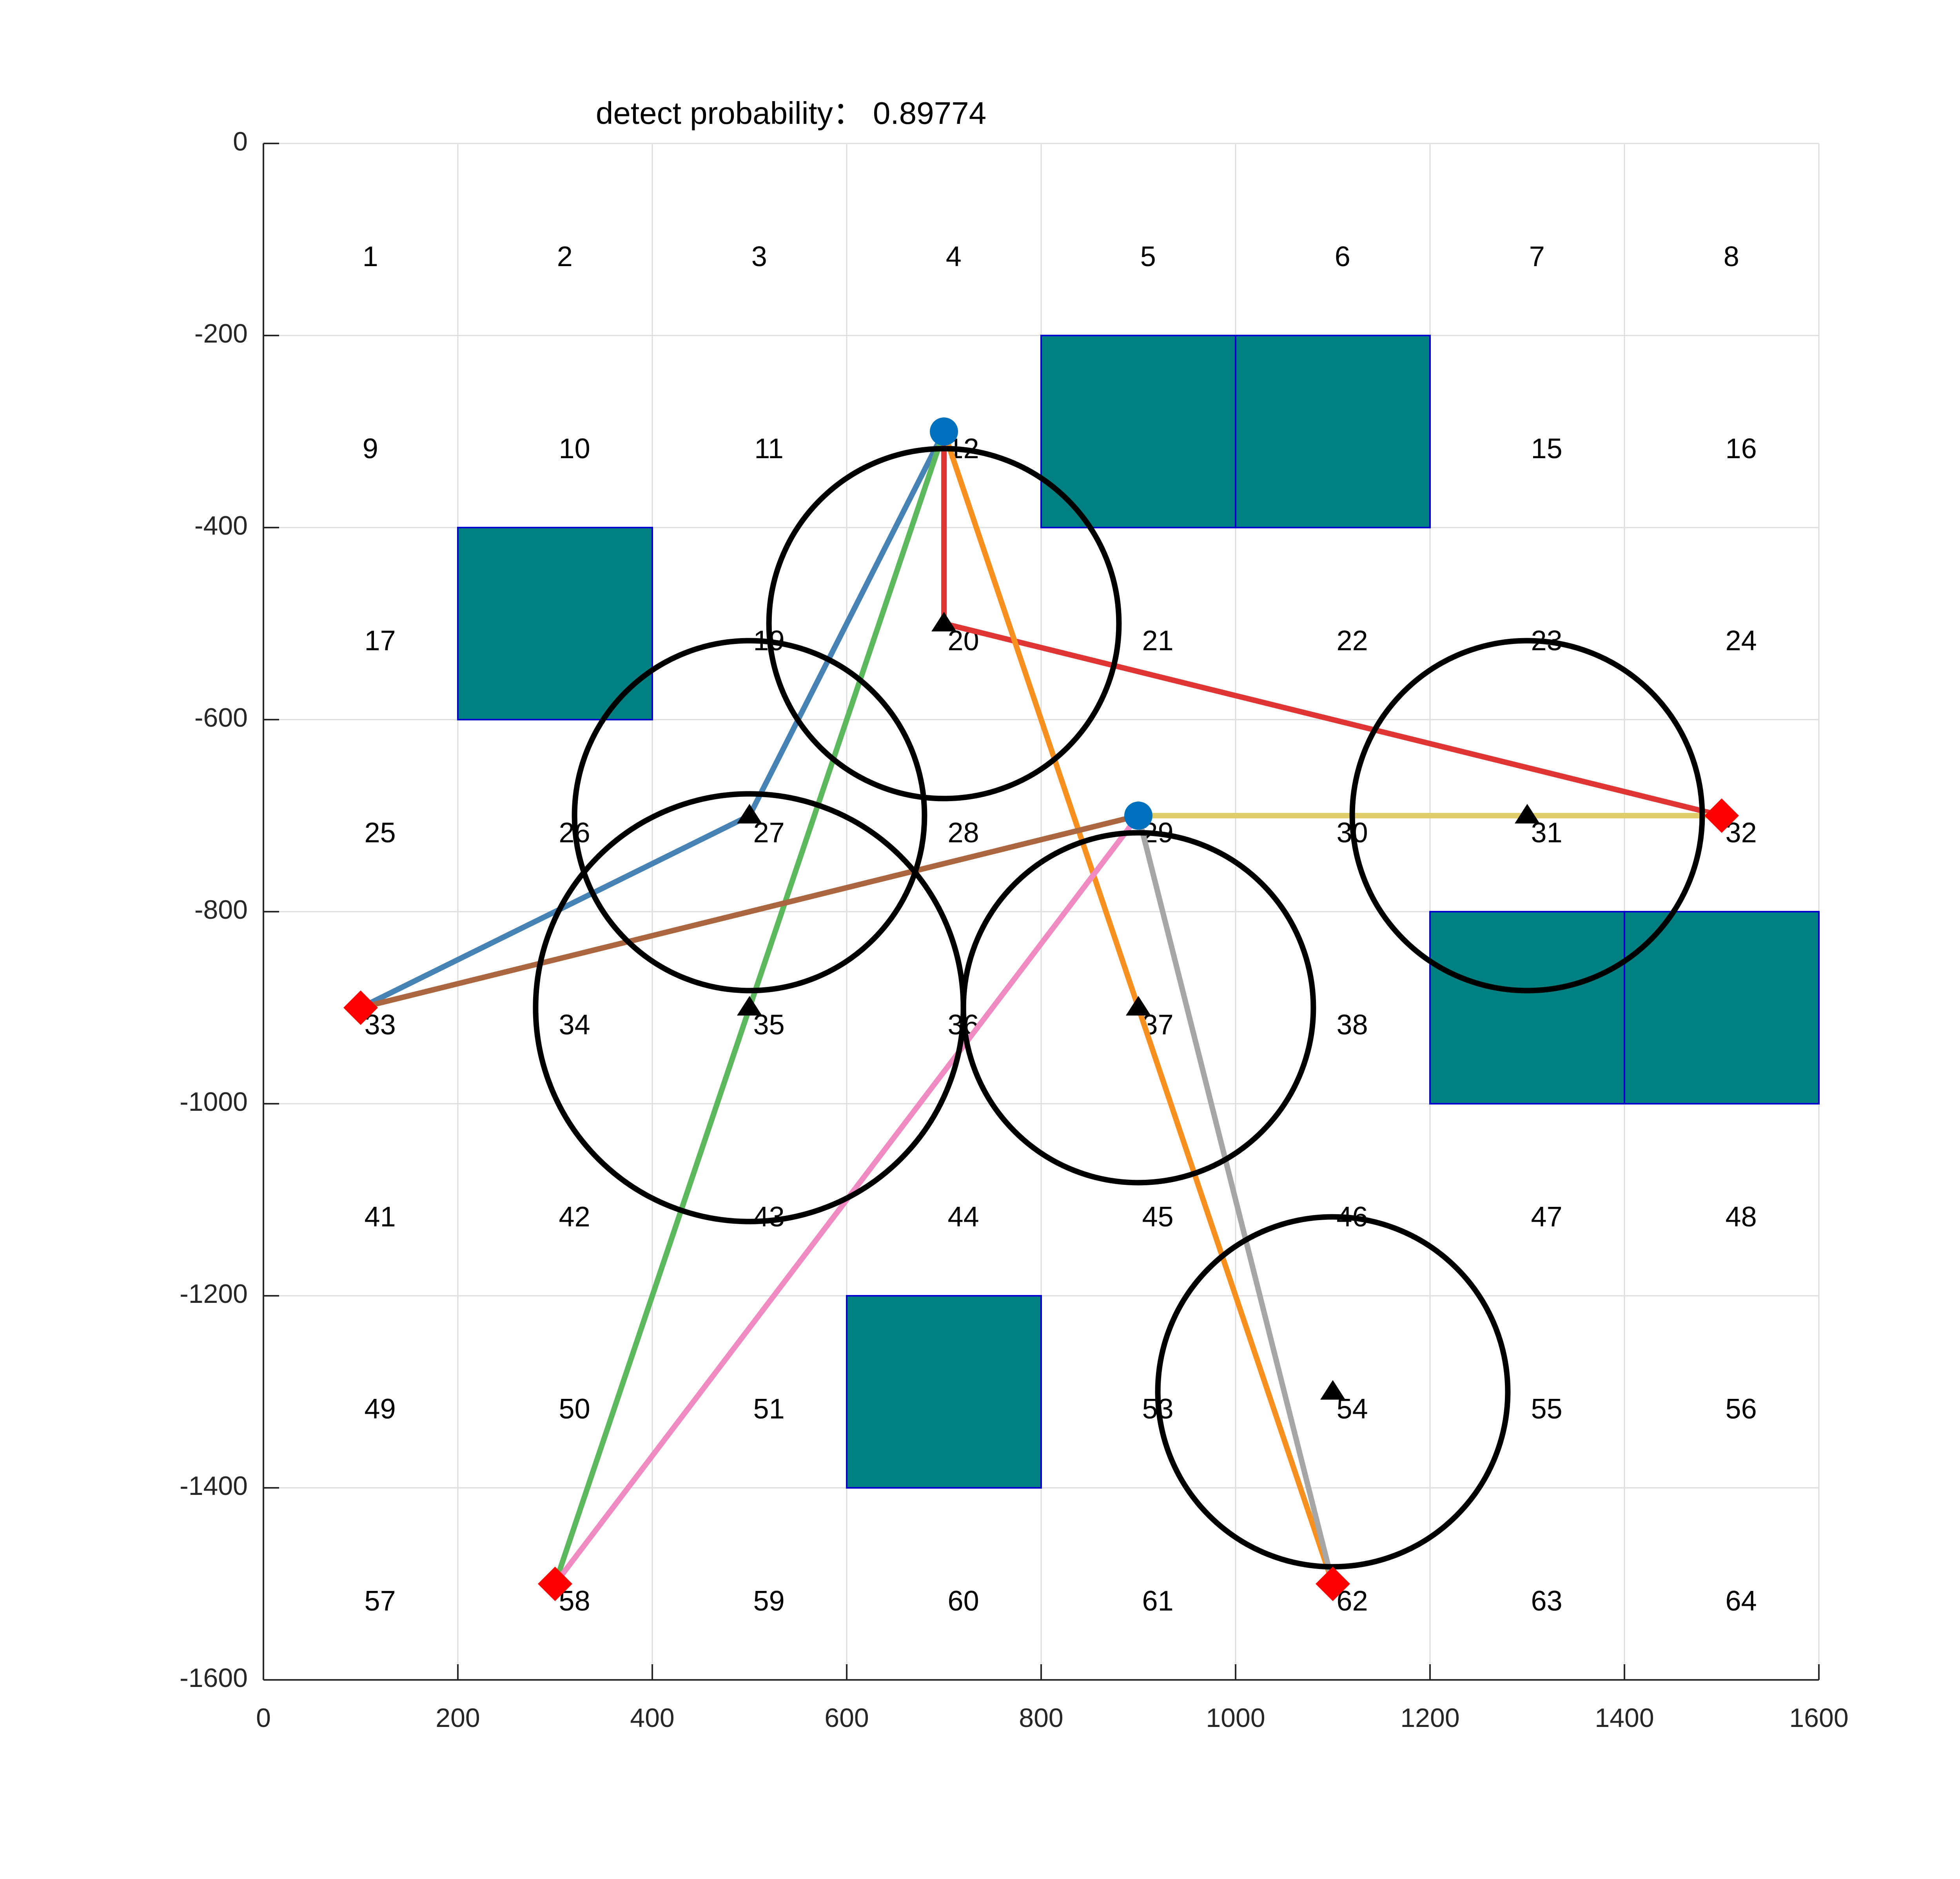 The width and height of the screenshot is (1960, 1879). What do you see at coordinates (1537, 256) in the screenshot?
I see `cell-label: 7` at bounding box center [1537, 256].